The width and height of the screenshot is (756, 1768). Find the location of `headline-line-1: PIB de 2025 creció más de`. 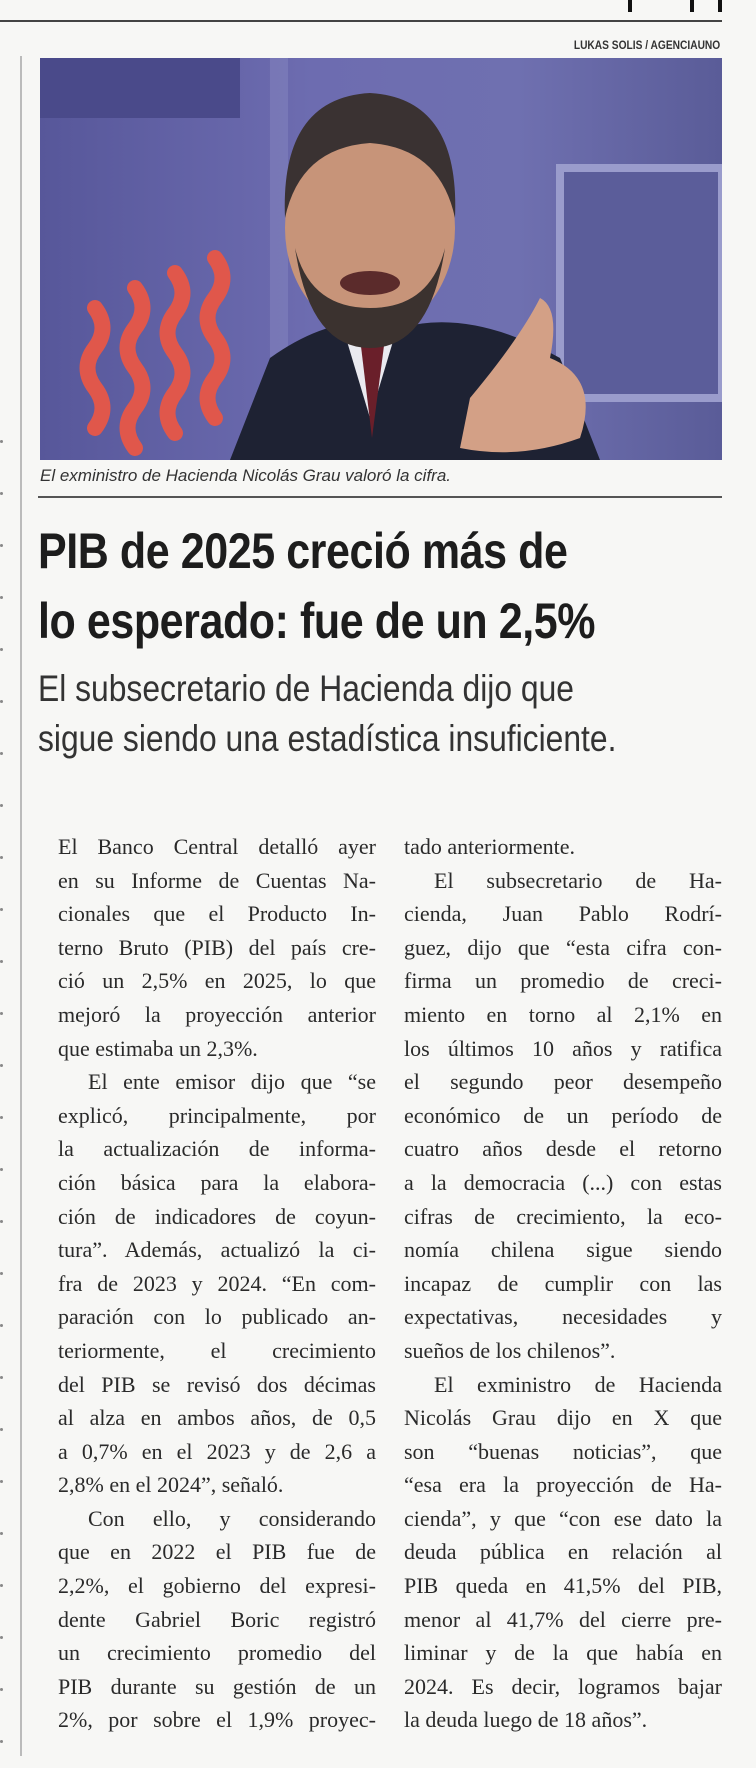

headline-line-1: PIB de 2025 creció más de is located at coordinates (303, 551).